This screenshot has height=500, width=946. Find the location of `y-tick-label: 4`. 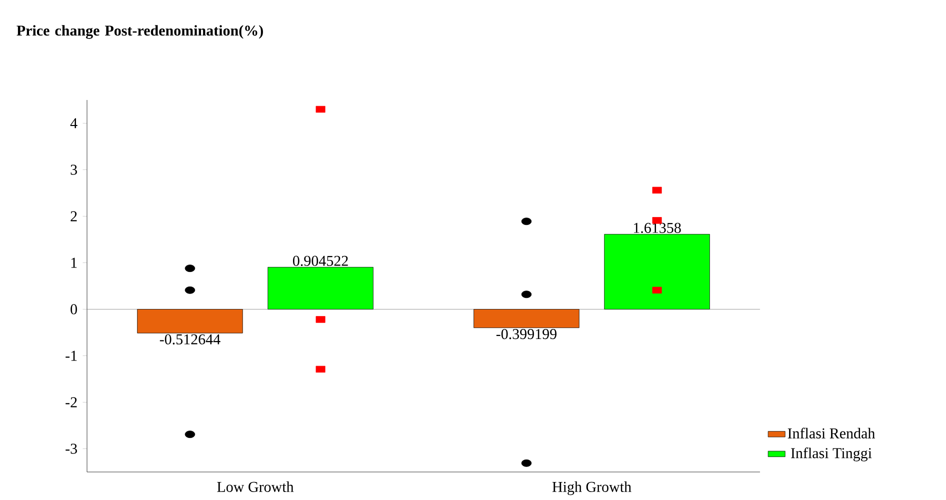

y-tick-label: 4 is located at coordinates (74, 123).